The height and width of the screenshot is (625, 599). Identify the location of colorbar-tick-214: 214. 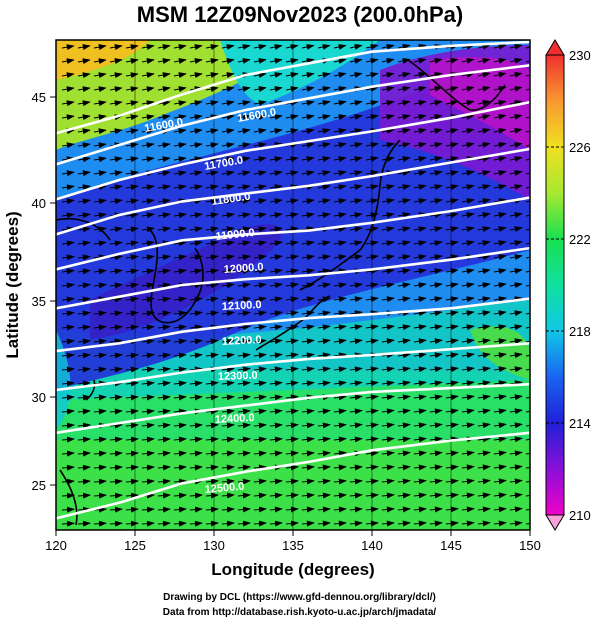
(580, 423).